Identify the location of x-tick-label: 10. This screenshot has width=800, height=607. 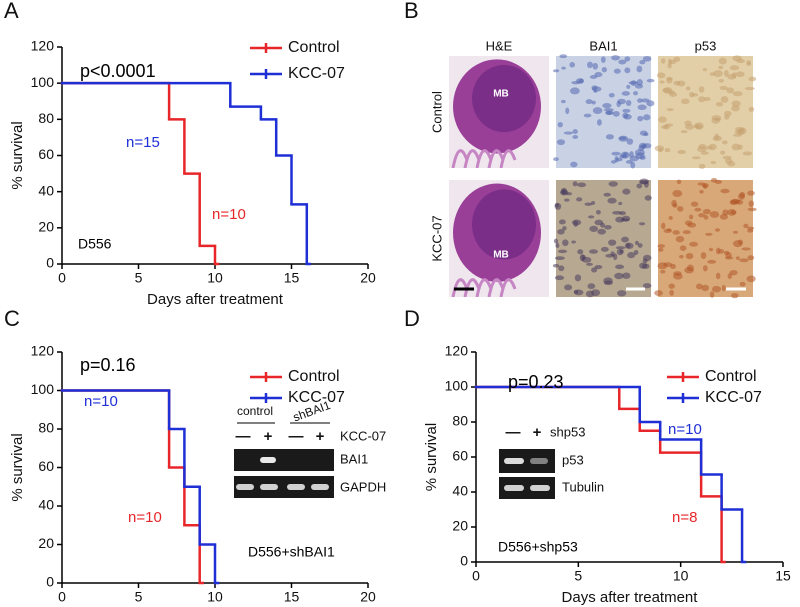
(215, 597).